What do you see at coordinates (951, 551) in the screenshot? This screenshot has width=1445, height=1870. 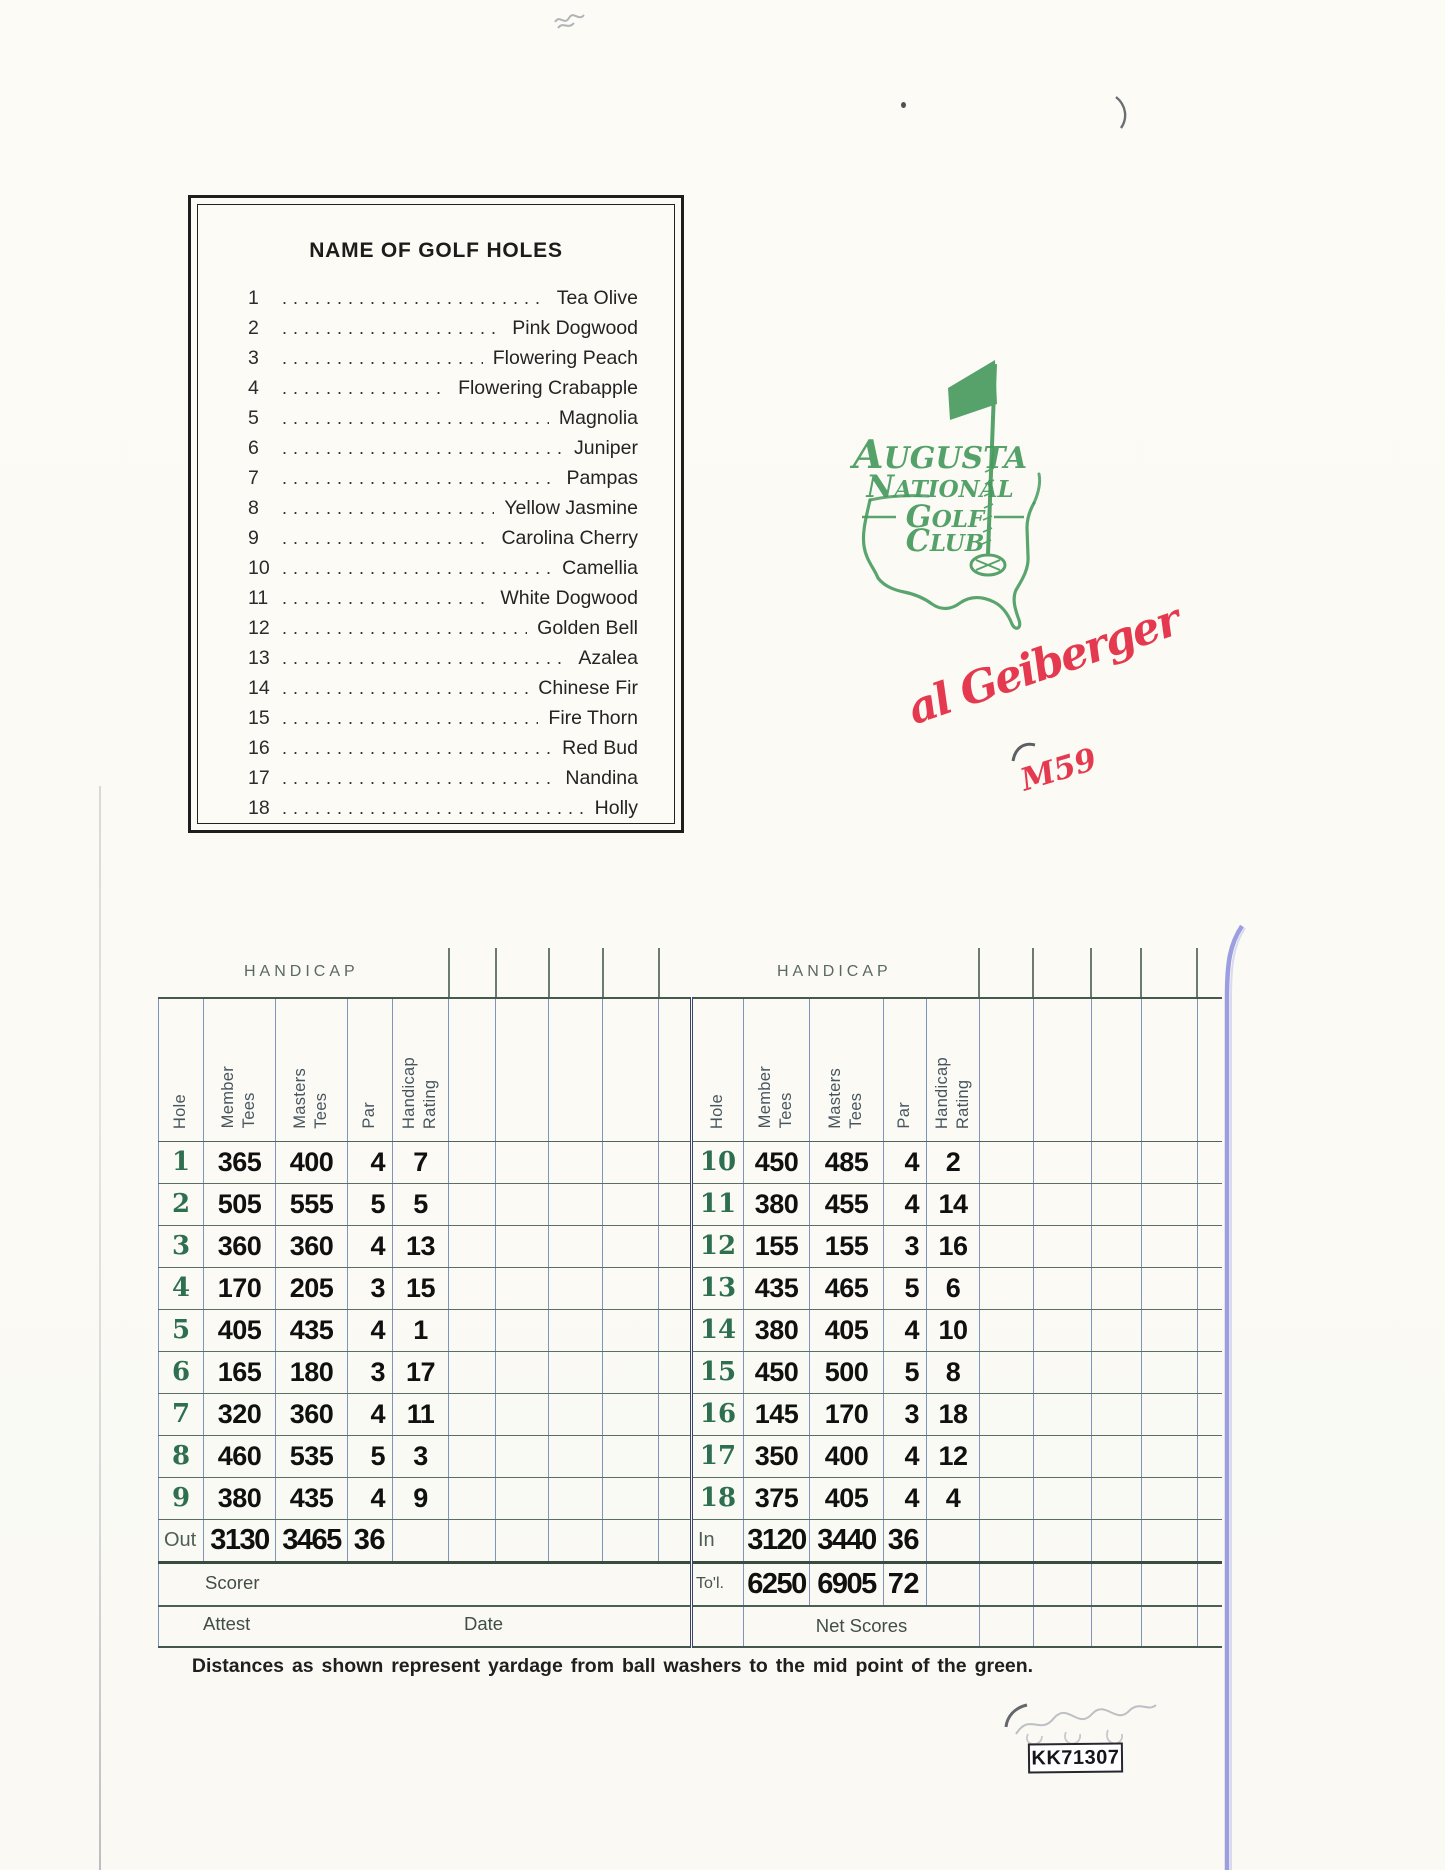 I see `us-map-outline` at bounding box center [951, 551].